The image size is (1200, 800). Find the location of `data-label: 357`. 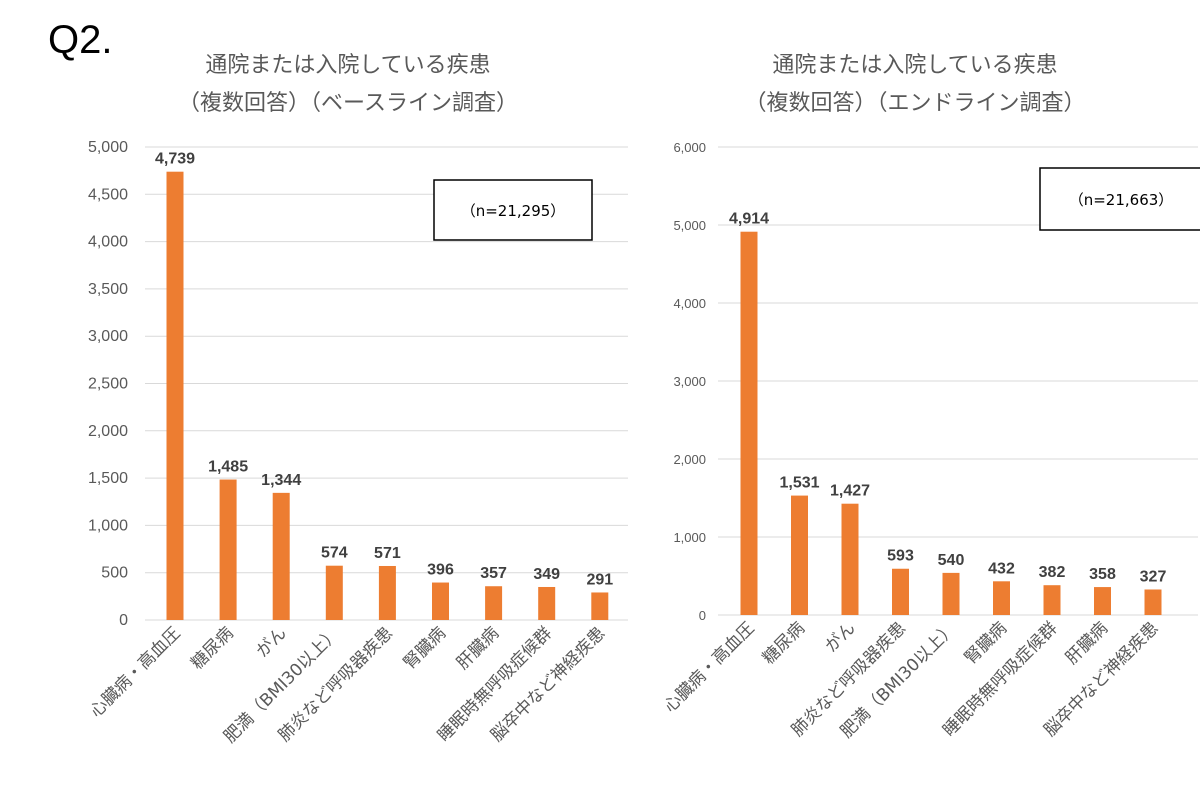

data-label: 357 is located at coordinates (493, 573).